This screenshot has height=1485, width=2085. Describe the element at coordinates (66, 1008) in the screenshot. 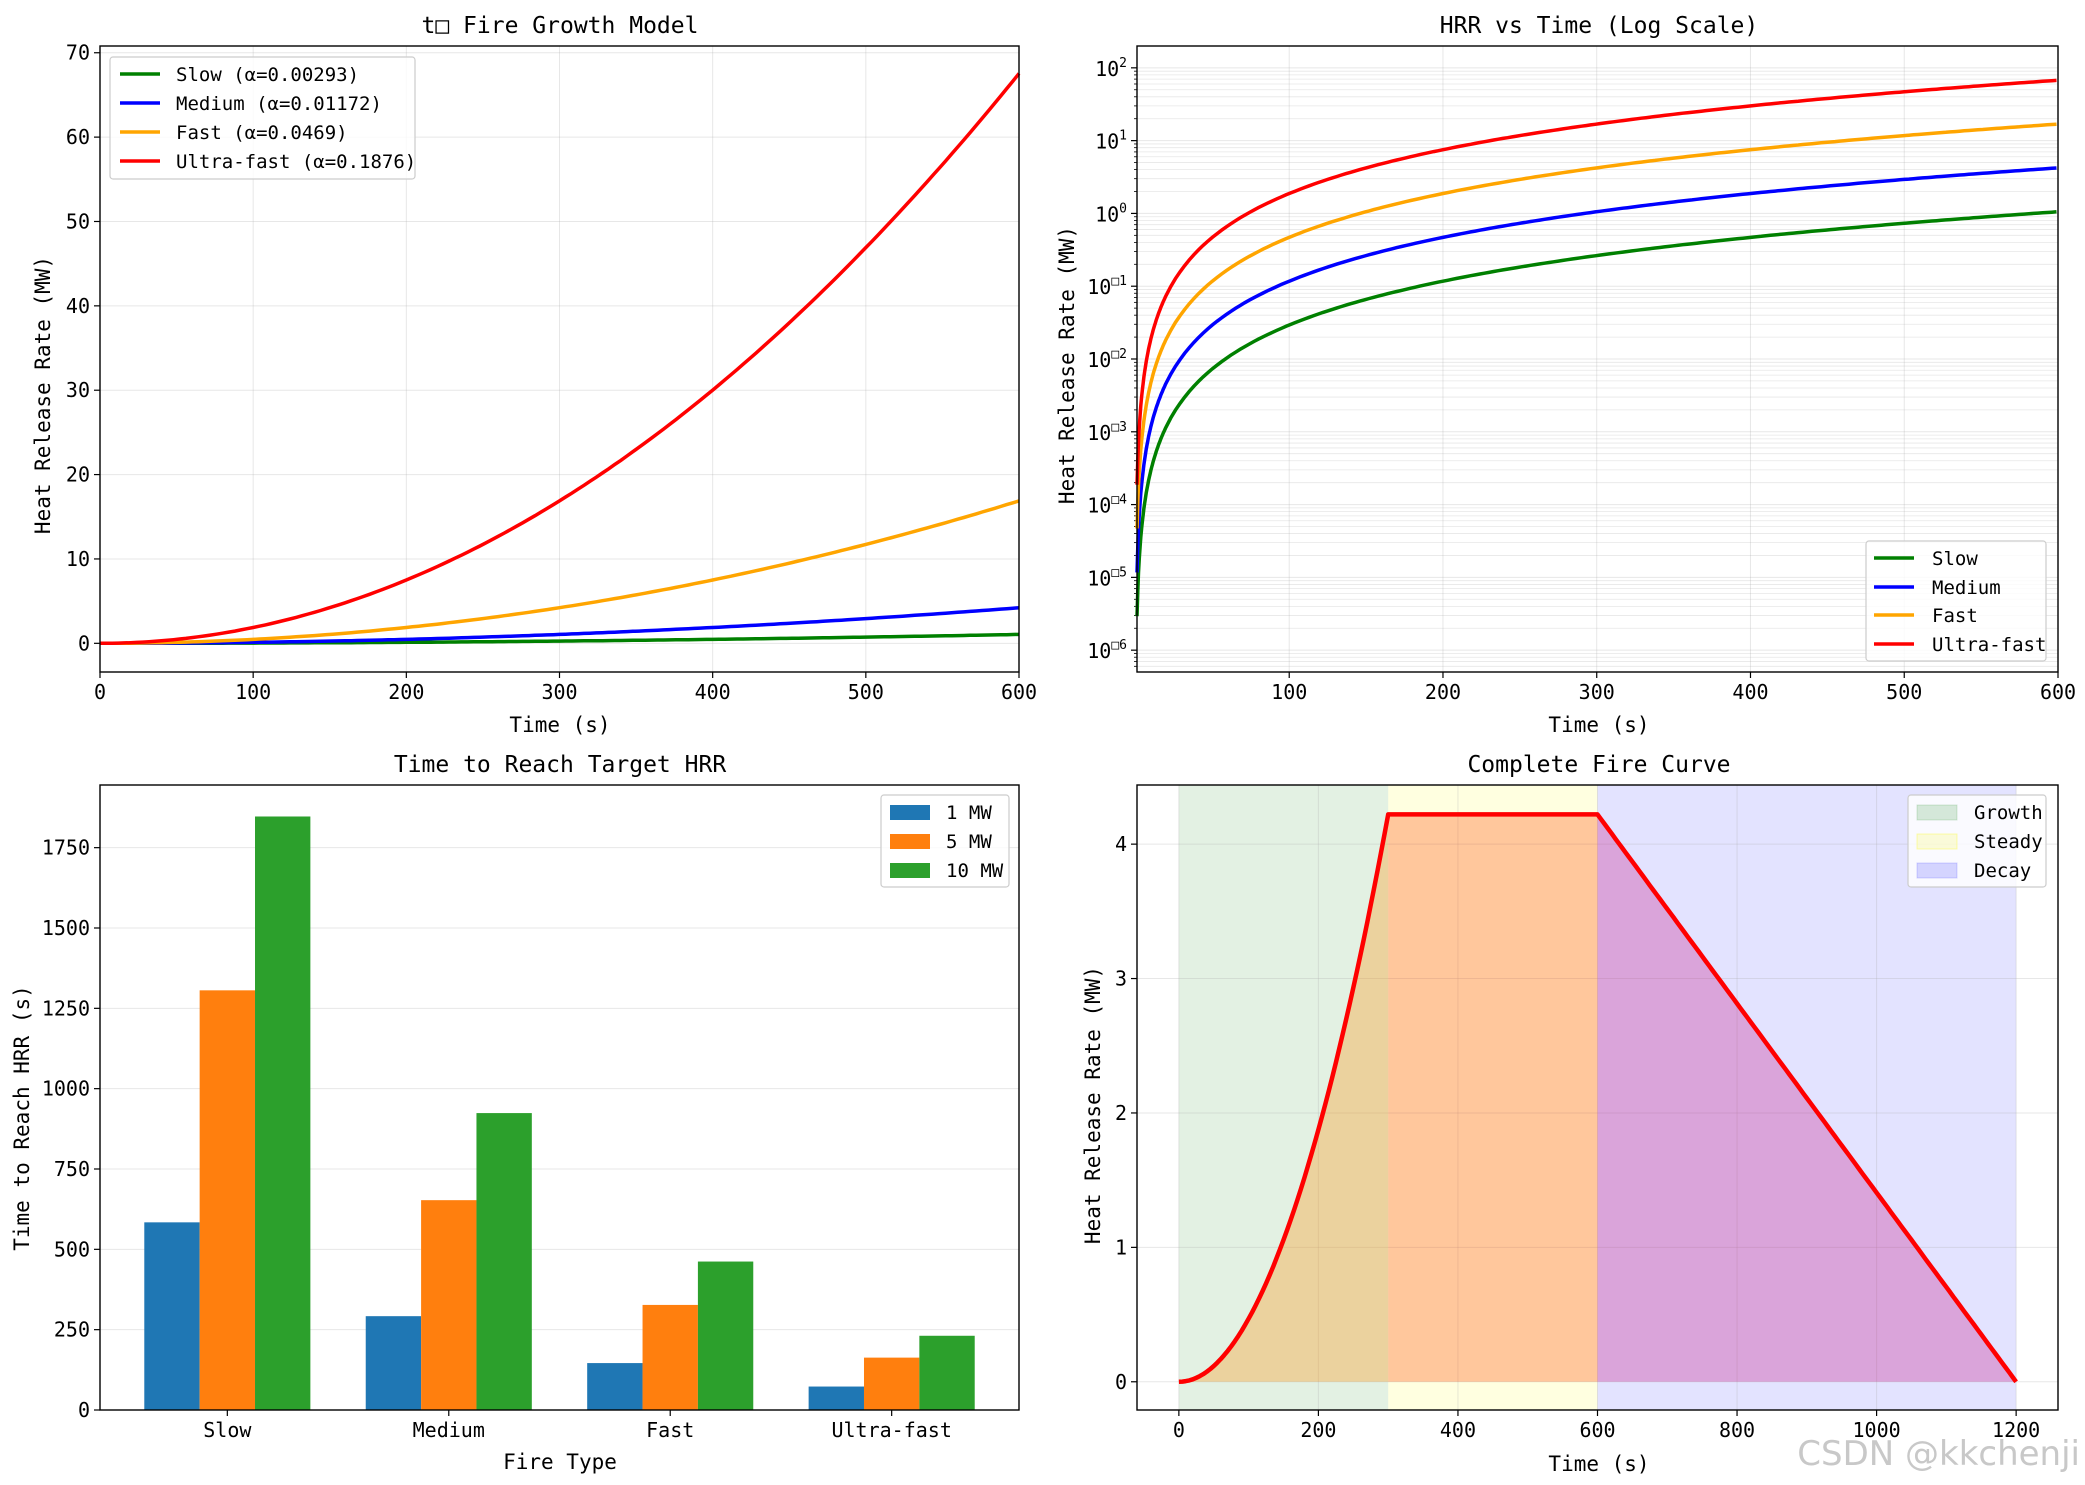

I see `y-tick-label: 1250` at that location.